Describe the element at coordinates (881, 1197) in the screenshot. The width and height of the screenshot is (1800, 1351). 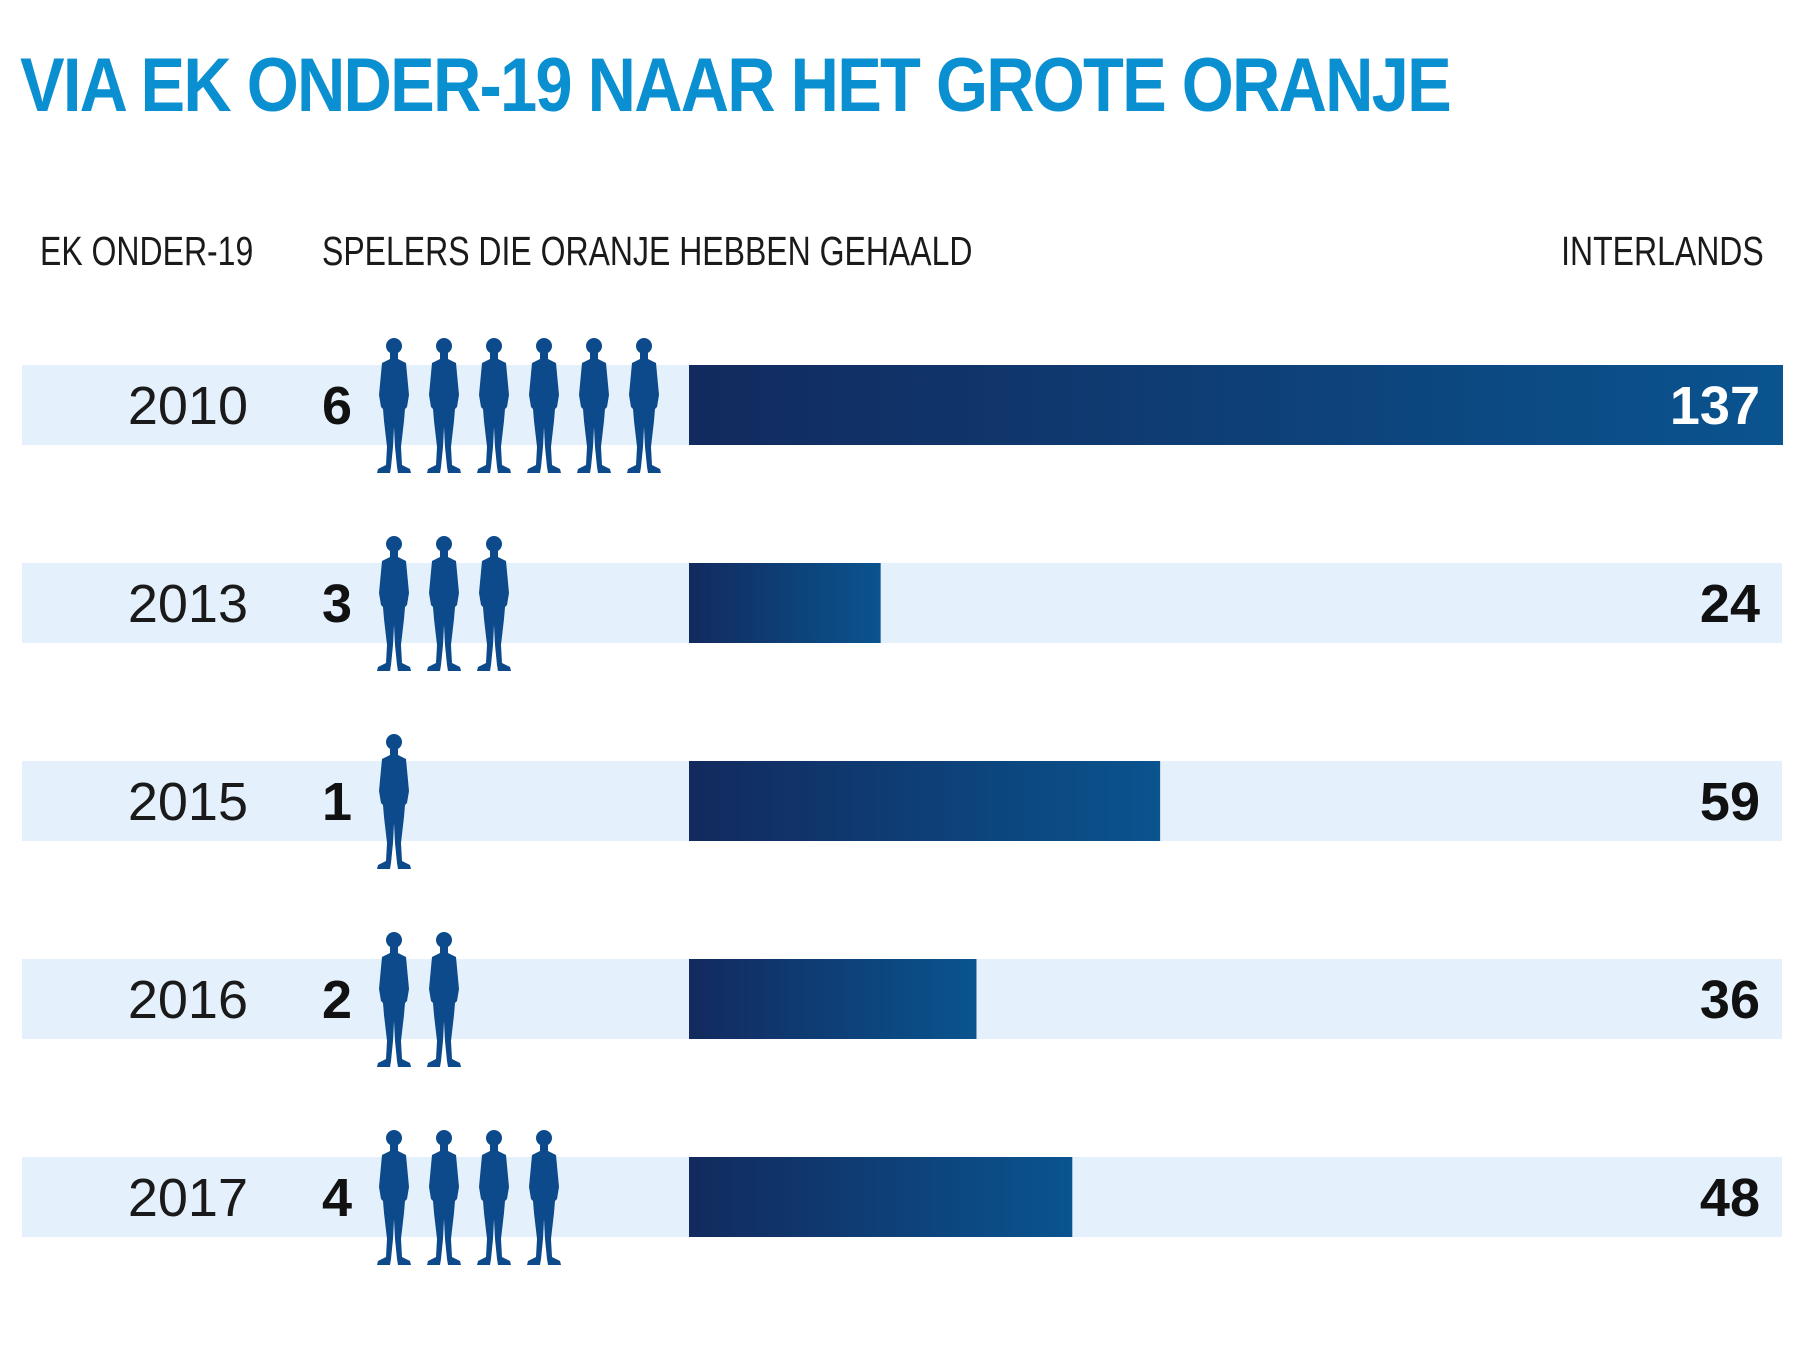
I see `bar-2017` at that location.